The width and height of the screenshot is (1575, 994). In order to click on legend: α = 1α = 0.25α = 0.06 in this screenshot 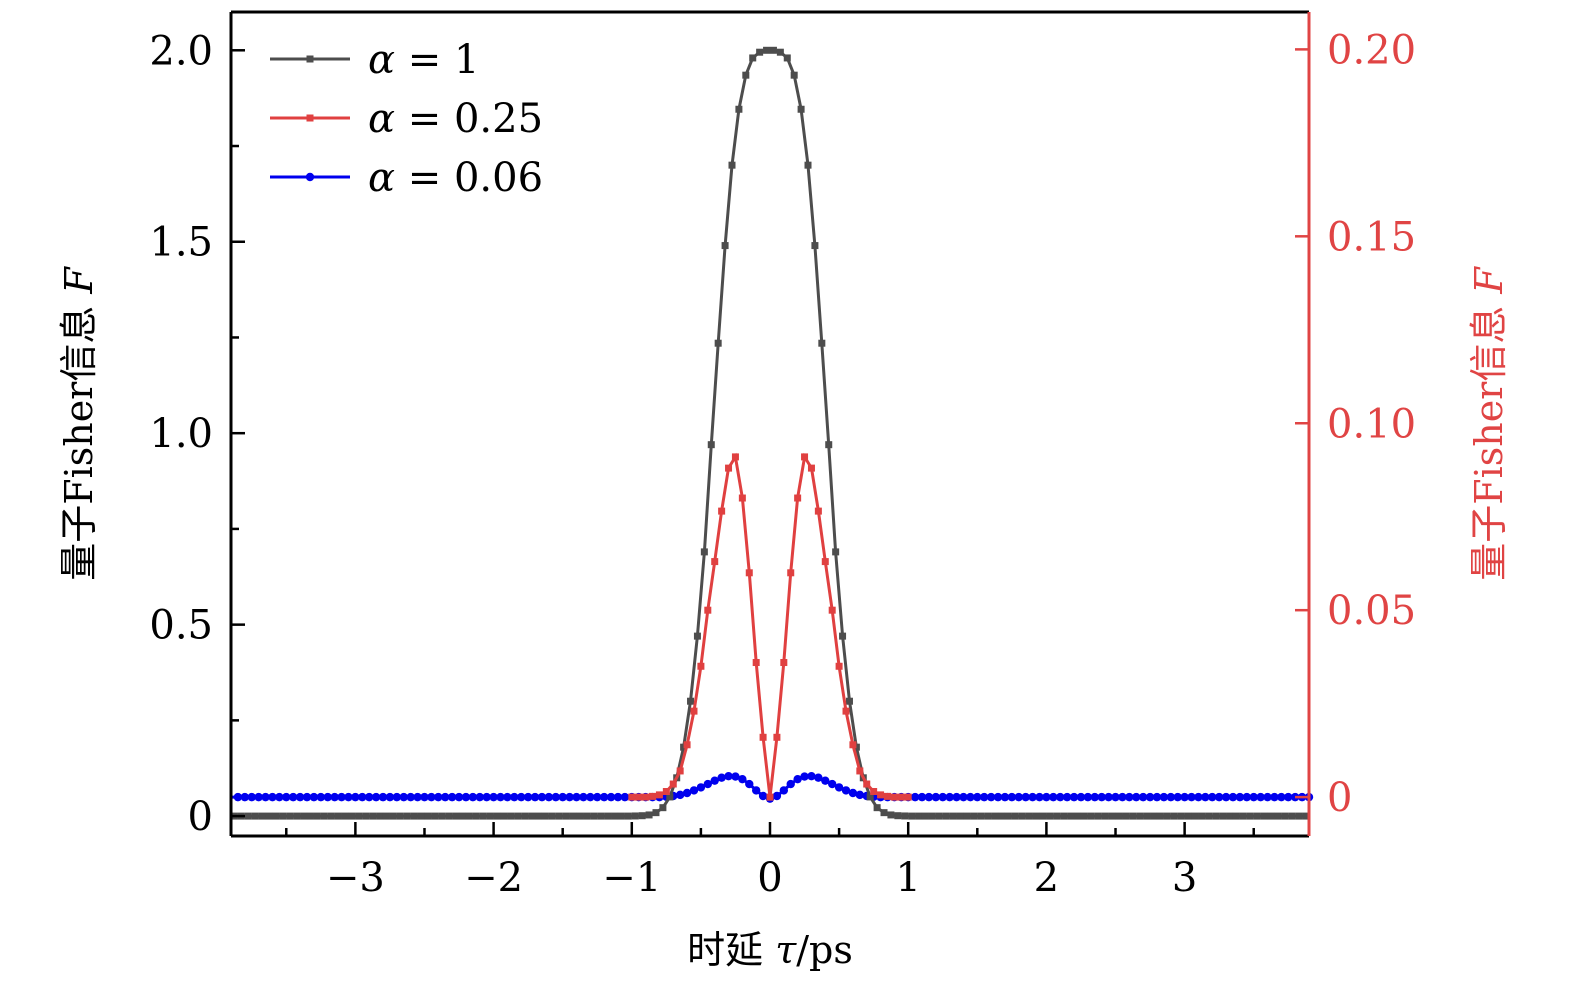, I will do `click(406, 119)`.